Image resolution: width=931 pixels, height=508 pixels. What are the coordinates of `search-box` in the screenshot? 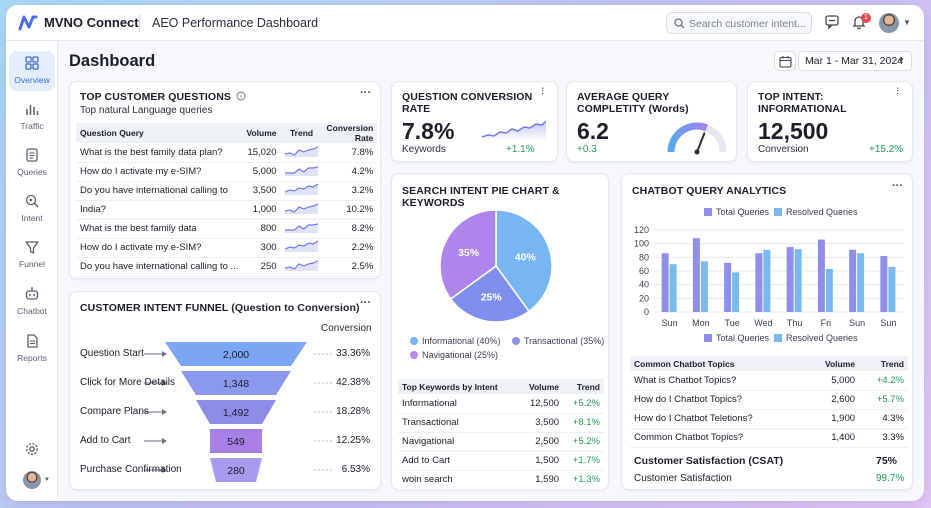 It's located at (739, 23).